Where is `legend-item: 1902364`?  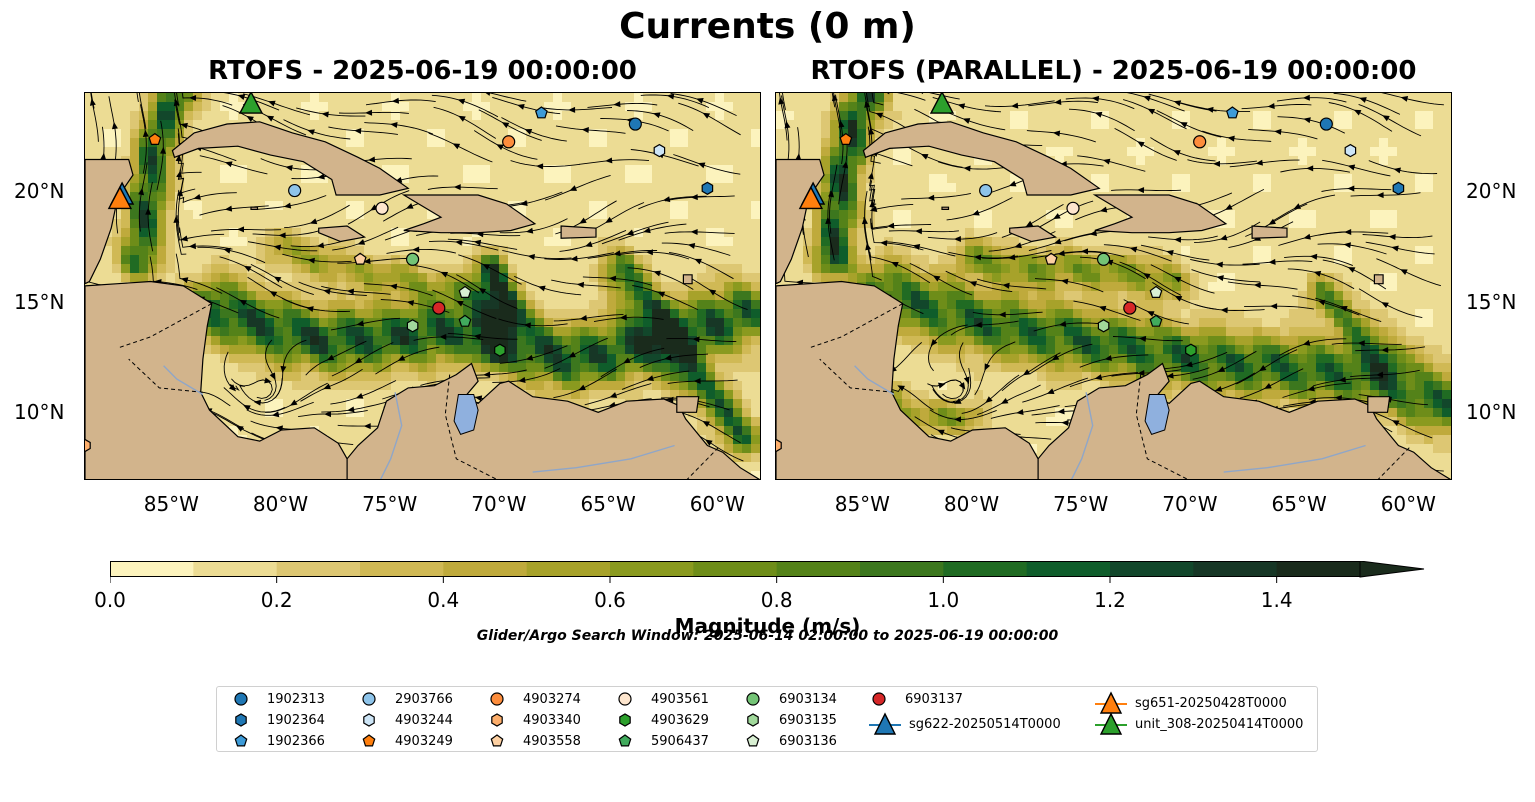 legend-item: 1902364 is located at coordinates (277, 720).